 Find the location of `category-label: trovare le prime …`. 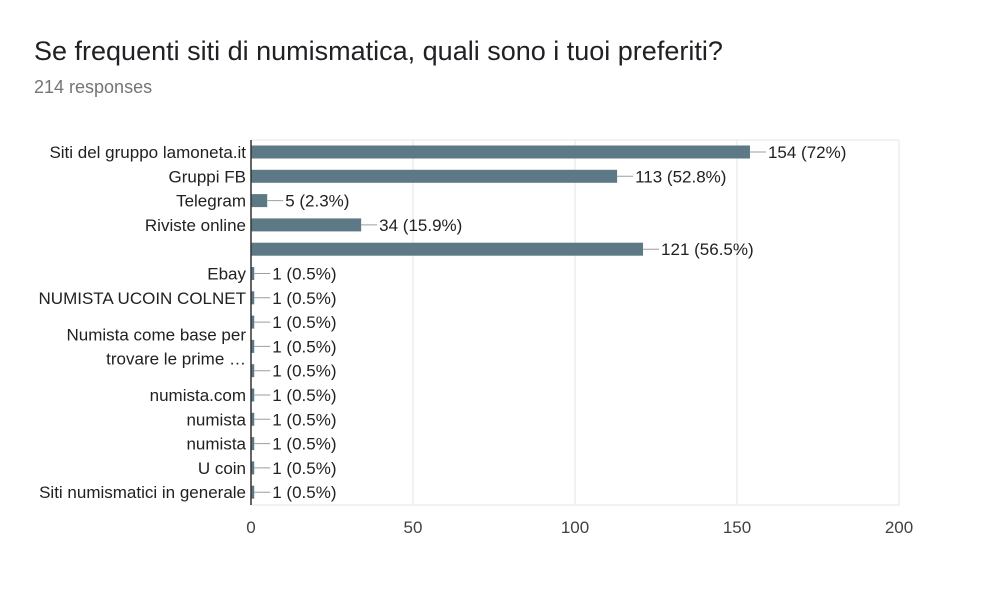

category-label: trovare le prime … is located at coordinates (176, 359).